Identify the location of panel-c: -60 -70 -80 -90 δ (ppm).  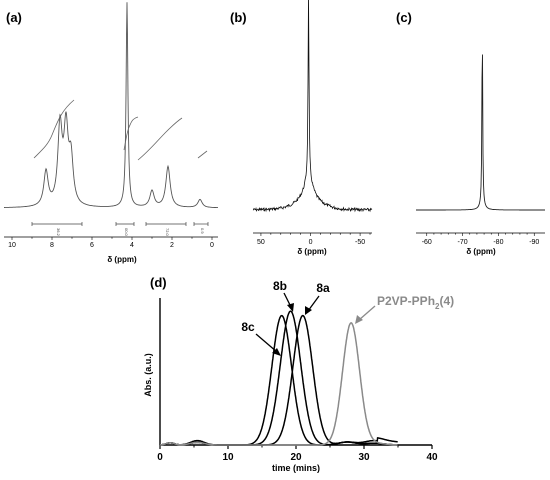
(480, 155).